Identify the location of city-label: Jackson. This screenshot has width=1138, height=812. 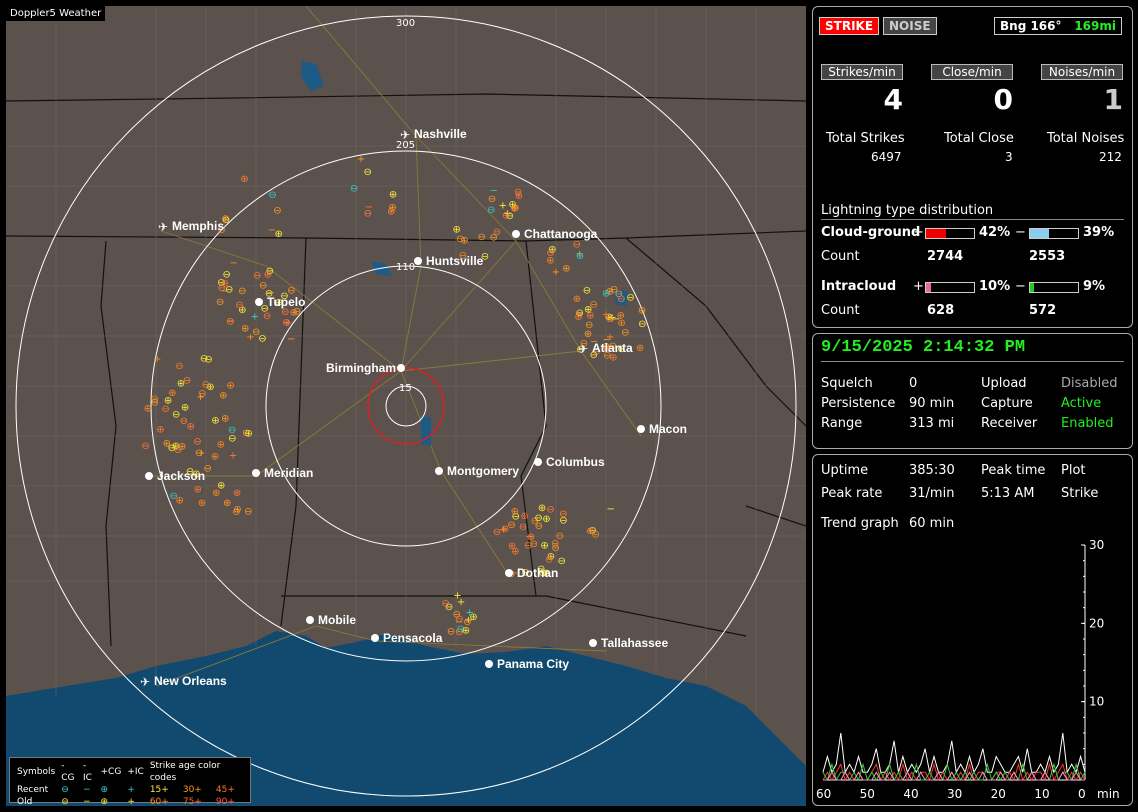
(181, 476).